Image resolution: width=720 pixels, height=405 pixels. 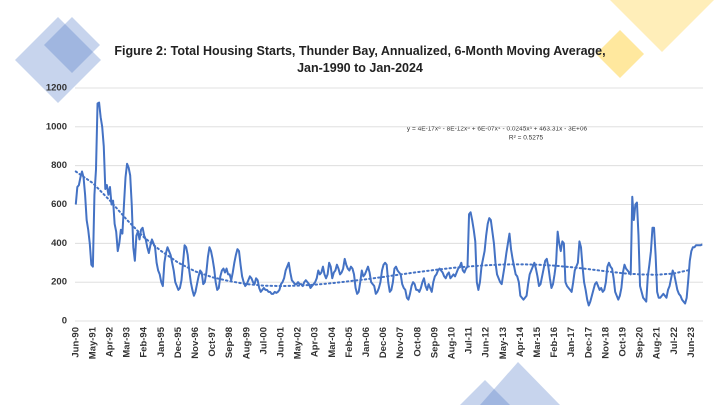 What do you see at coordinates (195, 343) in the screenshot?
I see `x-tick-label: Nov-96` at bounding box center [195, 343].